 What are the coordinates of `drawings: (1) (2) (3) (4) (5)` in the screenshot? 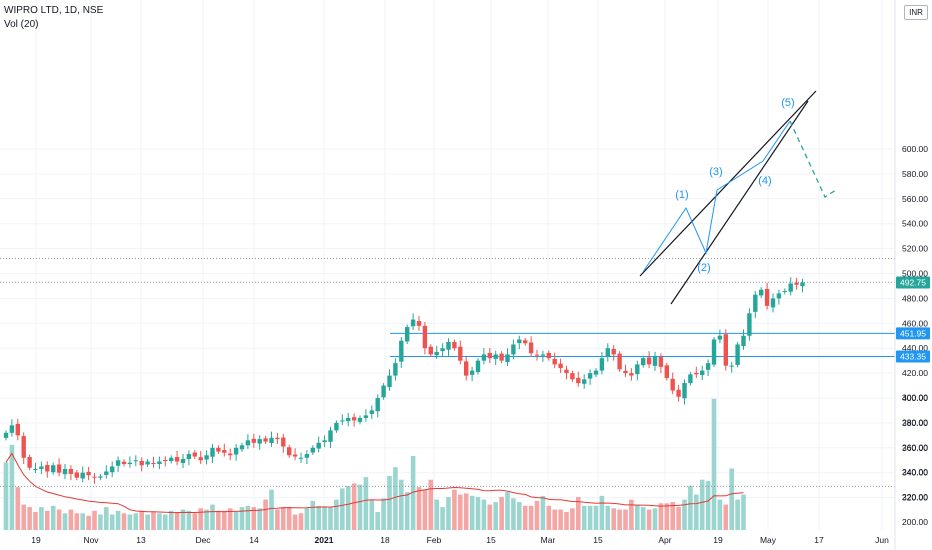 It's located at (738, 197).